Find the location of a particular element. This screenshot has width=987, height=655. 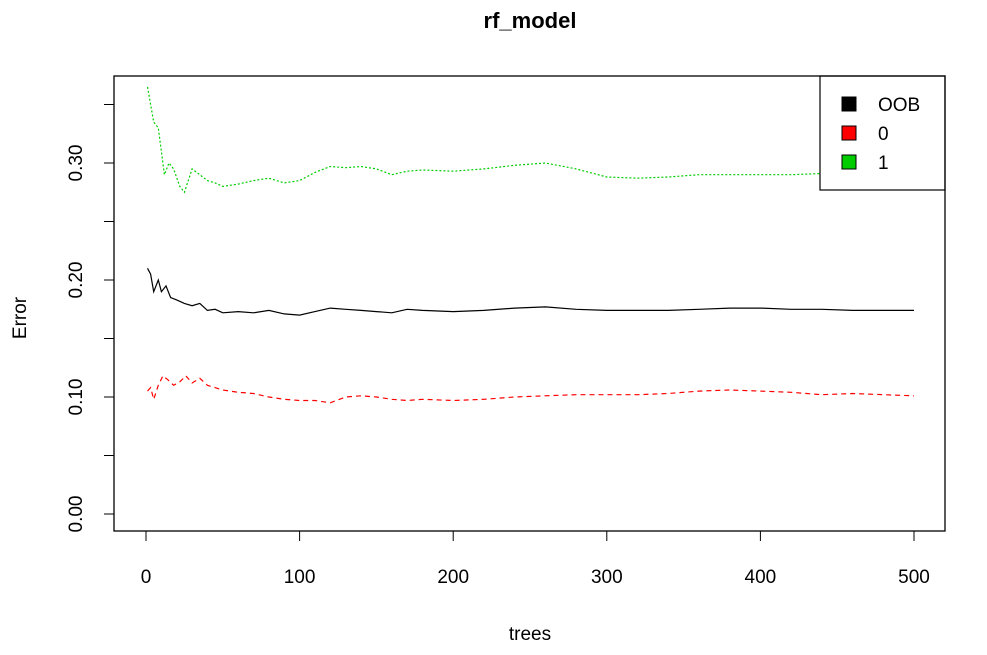

x-axis-label: trees is located at coordinates (530, 634).